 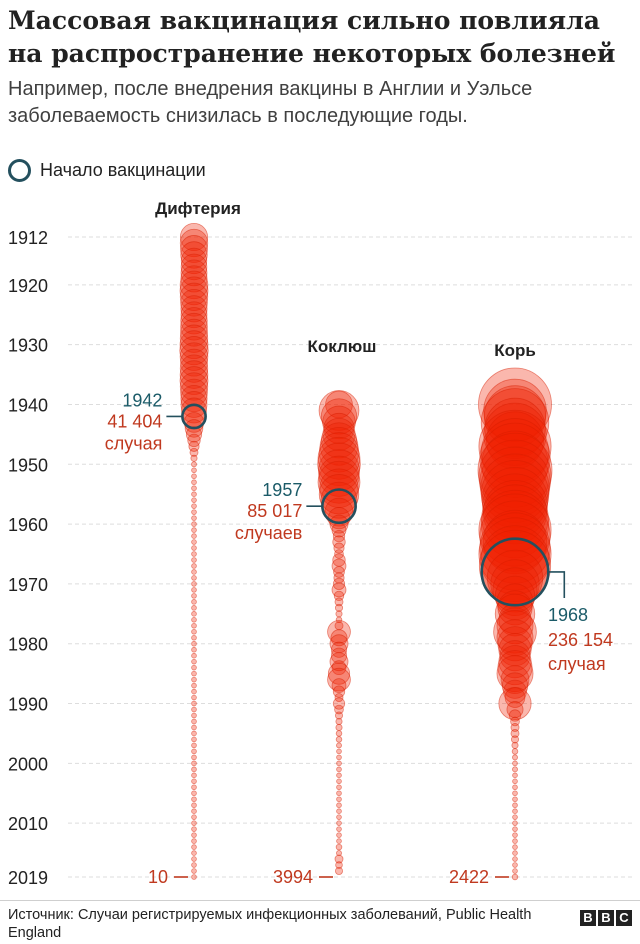 What do you see at coordinates (28, 705) in the screenshot?
I see `y-tick-label: 1990` at bounding box center [28, 705].